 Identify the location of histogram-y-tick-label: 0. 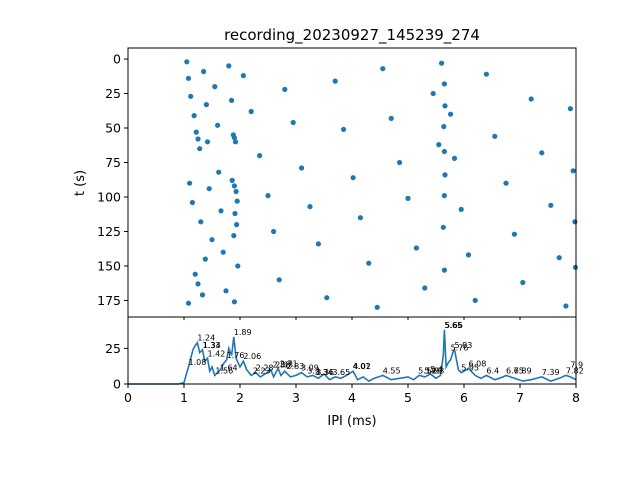
(117, 384).